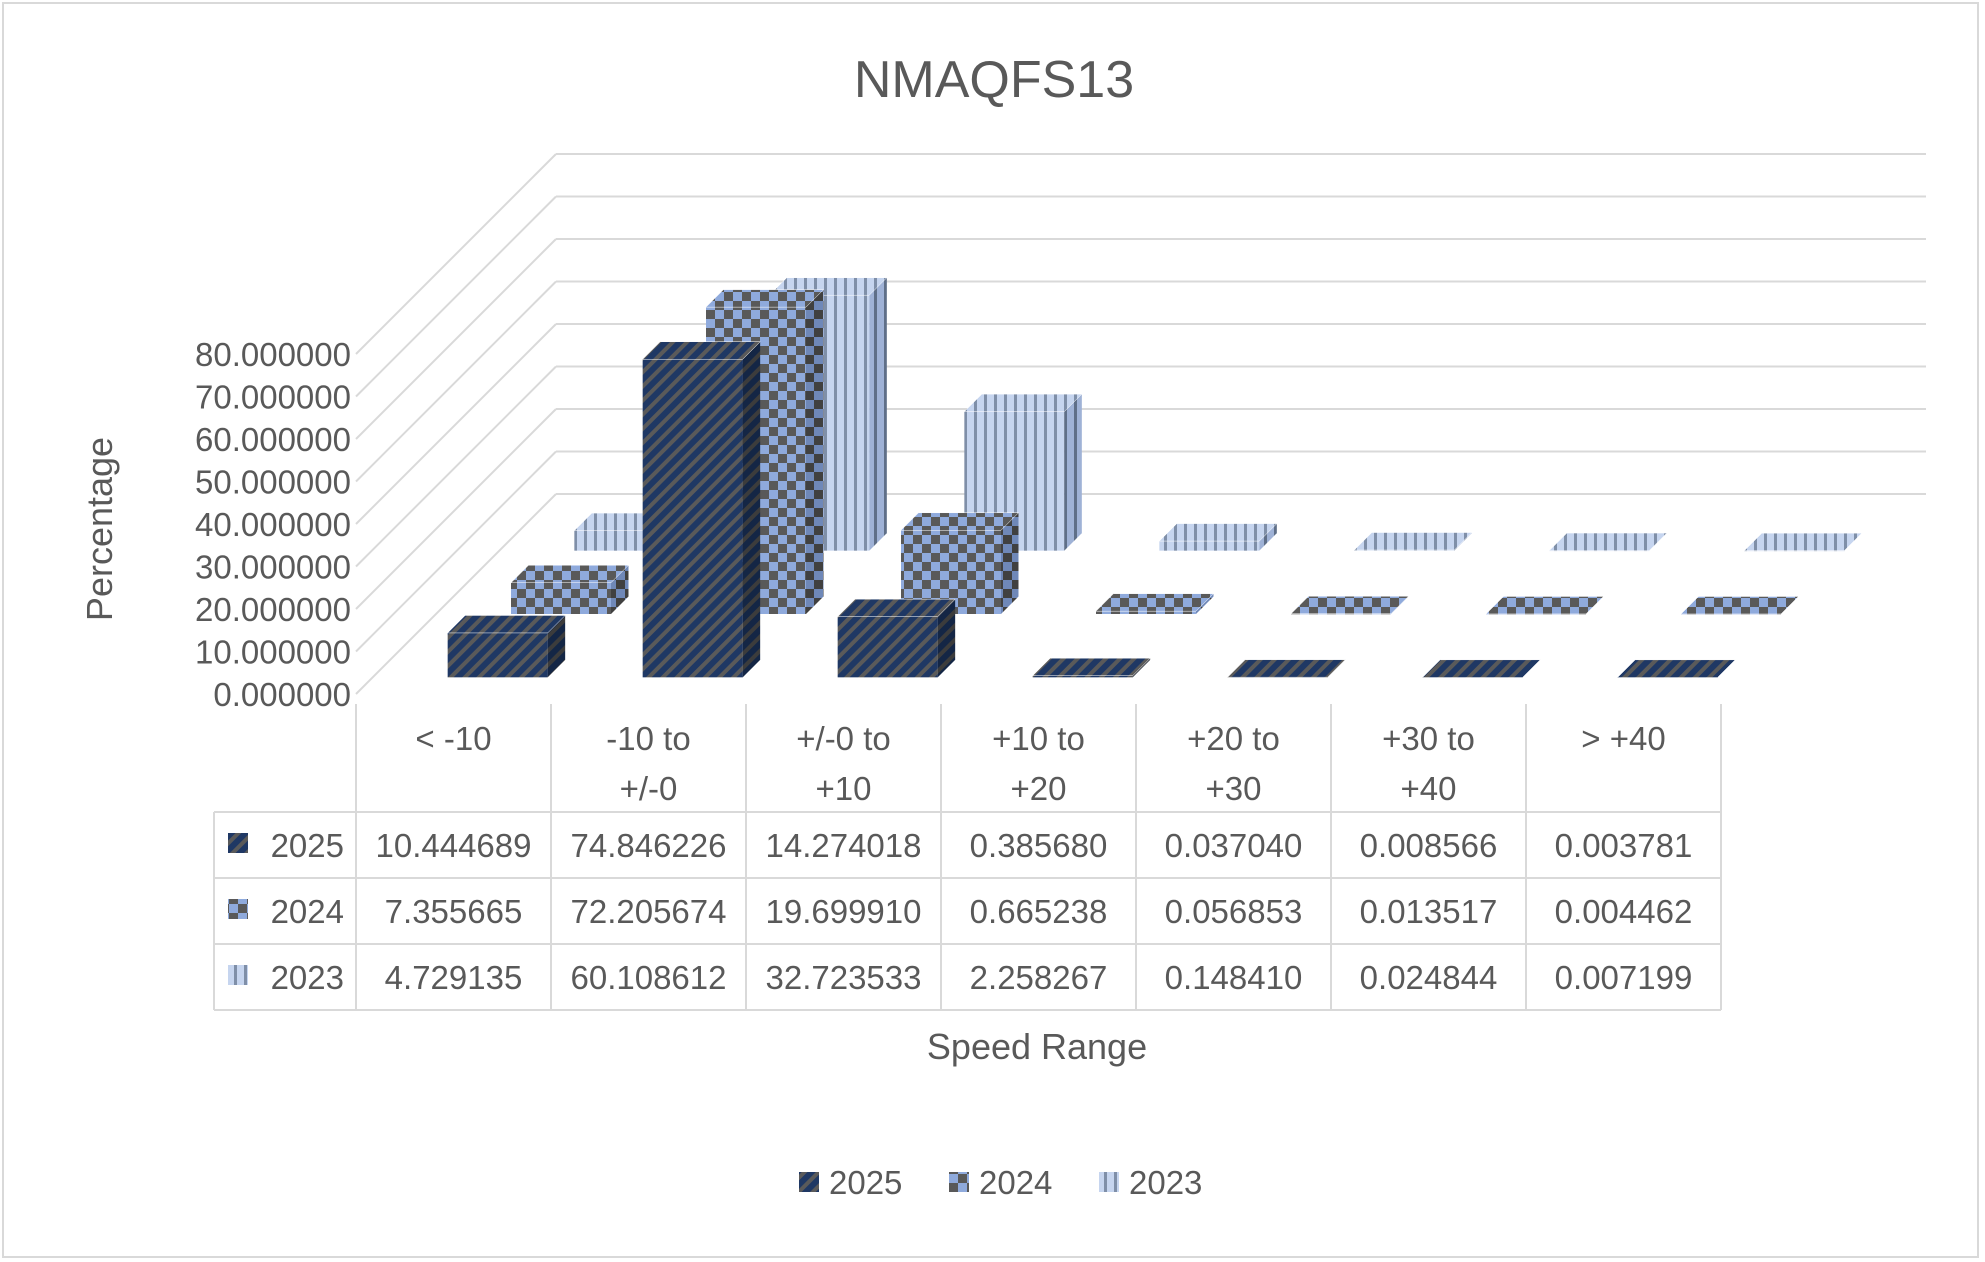 This screenshot has height=1262, width=1985. What do you see at coordinates (1233, 738) in the screenshot?
I see `table-header-label: +20 to` at bounding box center [1233, 738].